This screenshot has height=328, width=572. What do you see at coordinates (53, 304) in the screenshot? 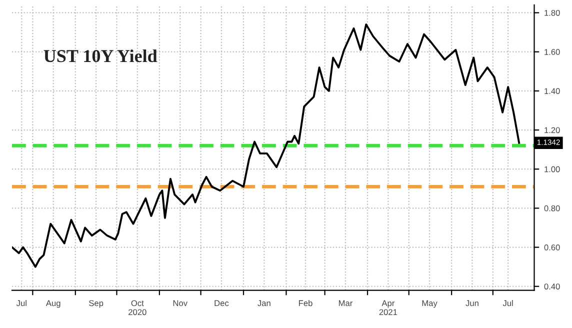
I see `x-tick-label: Aug` at bounding box center [53, 304].